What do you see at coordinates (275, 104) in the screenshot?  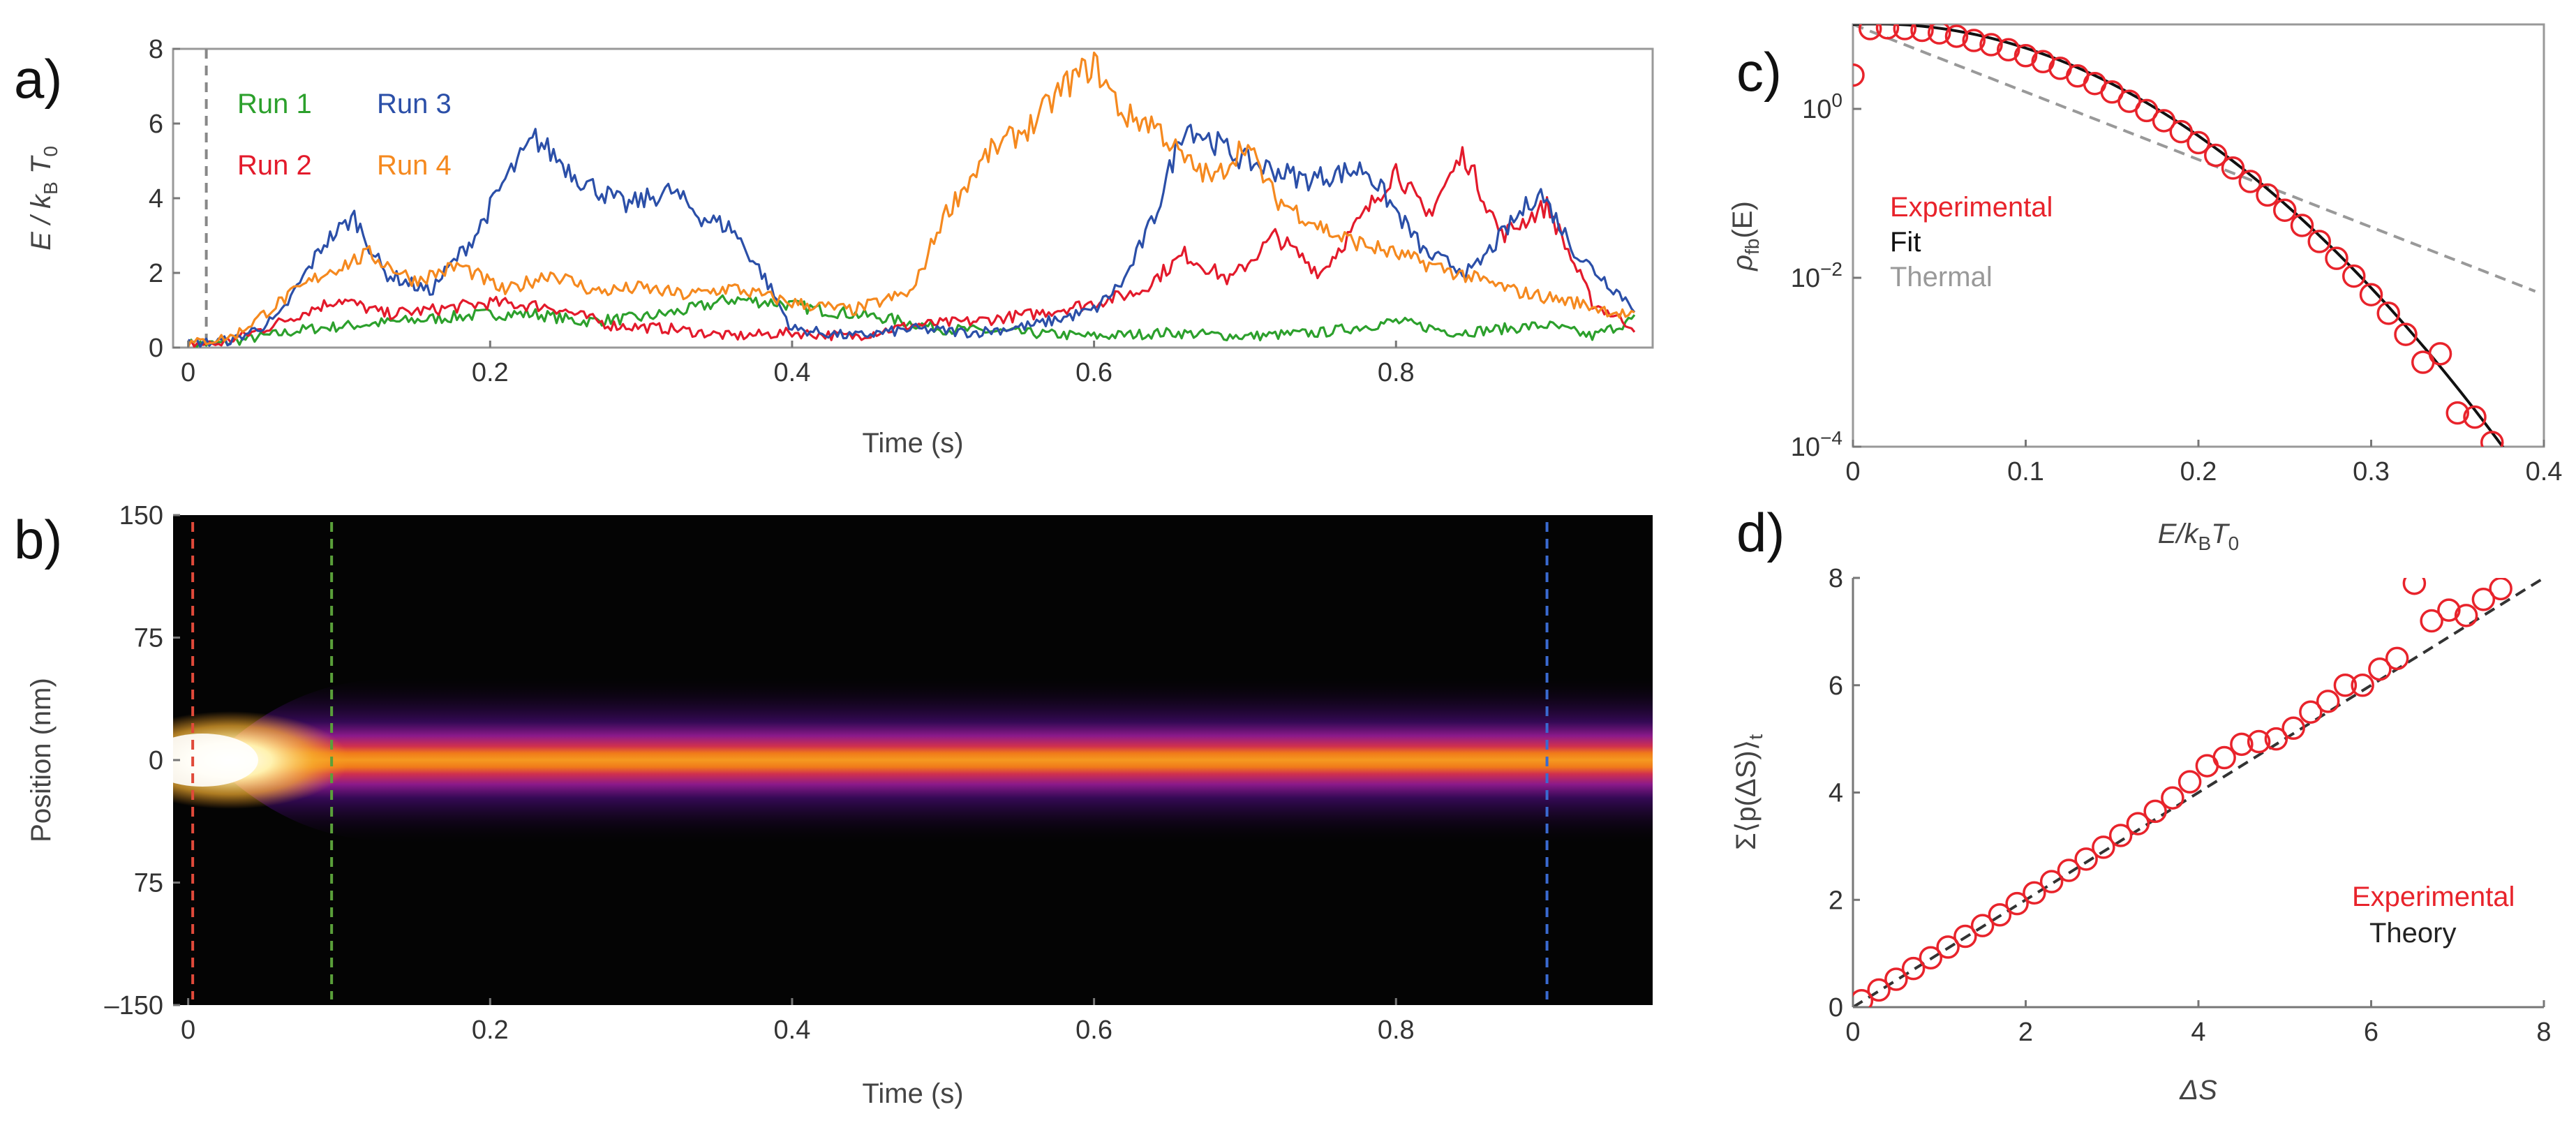 I see `legend-run-1: Run 1` at bounding box center [275, 104].